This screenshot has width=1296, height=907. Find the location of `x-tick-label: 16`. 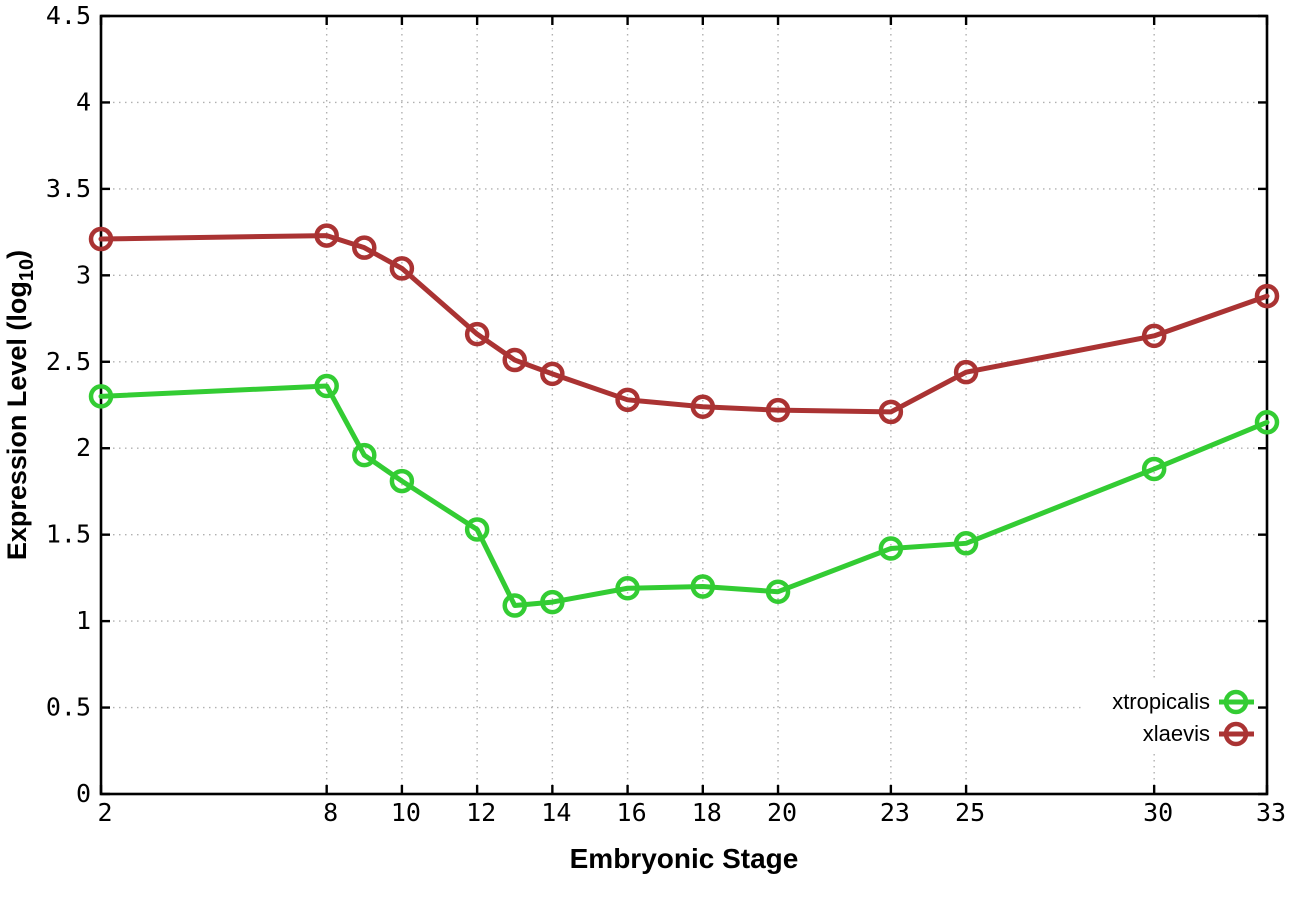

x-tick-label: 16 is located at coordinates (632, 812).